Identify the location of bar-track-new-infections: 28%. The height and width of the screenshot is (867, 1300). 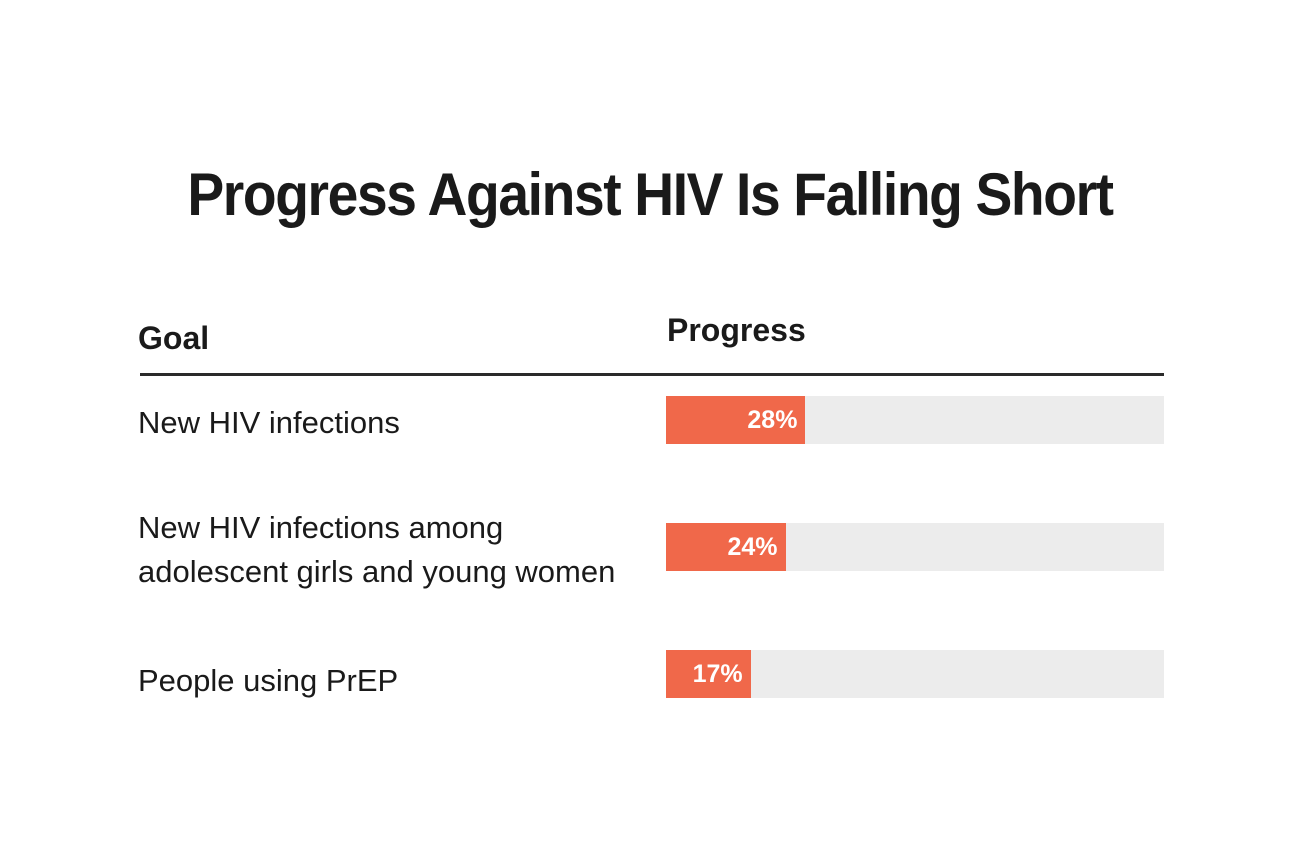
(915, 420).